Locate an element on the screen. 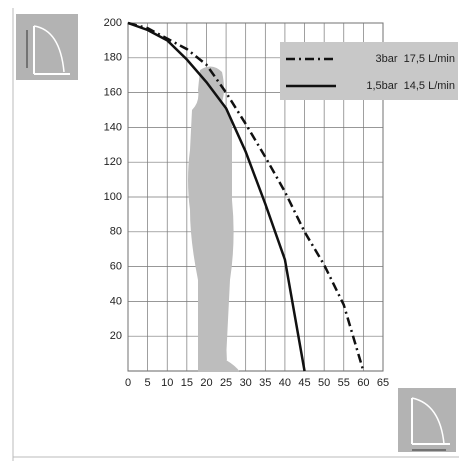 The width and height of the screenshot is (459, 461). y-tick-label: 200 is located at coordinates (113, 23).